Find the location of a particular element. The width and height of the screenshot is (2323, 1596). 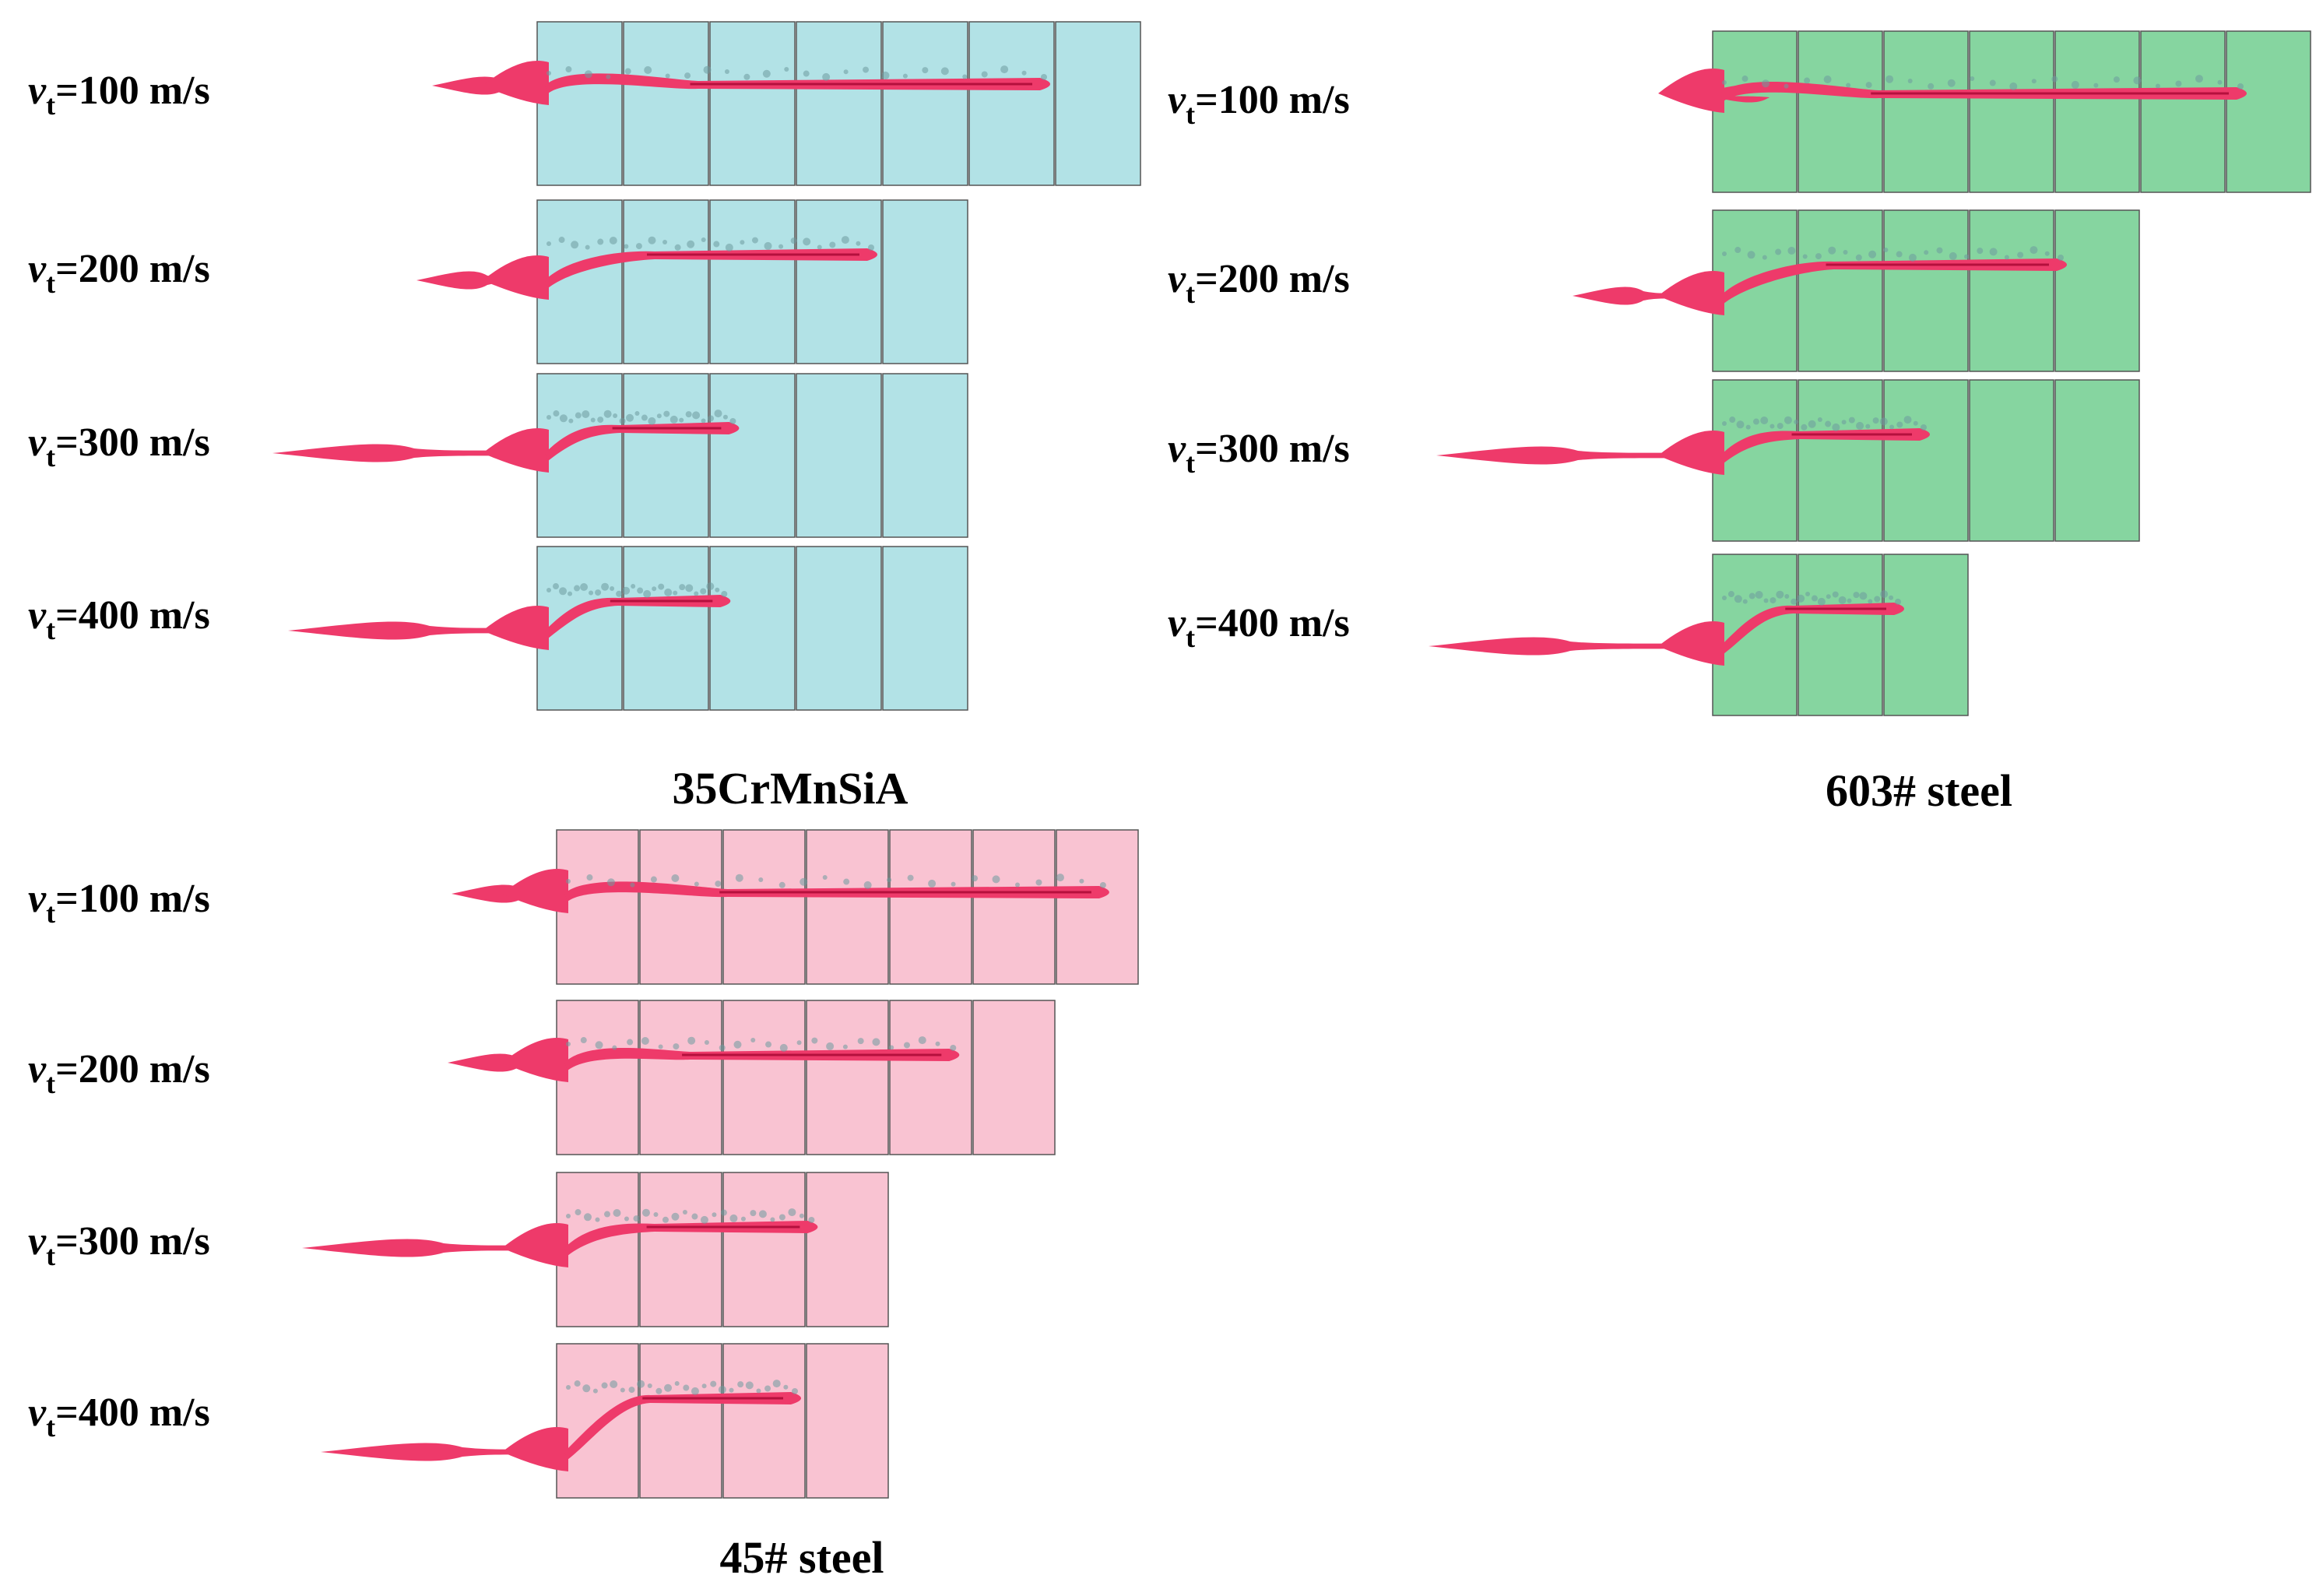

velocity-value: =100 m/s is located at coordinates (132, 899).